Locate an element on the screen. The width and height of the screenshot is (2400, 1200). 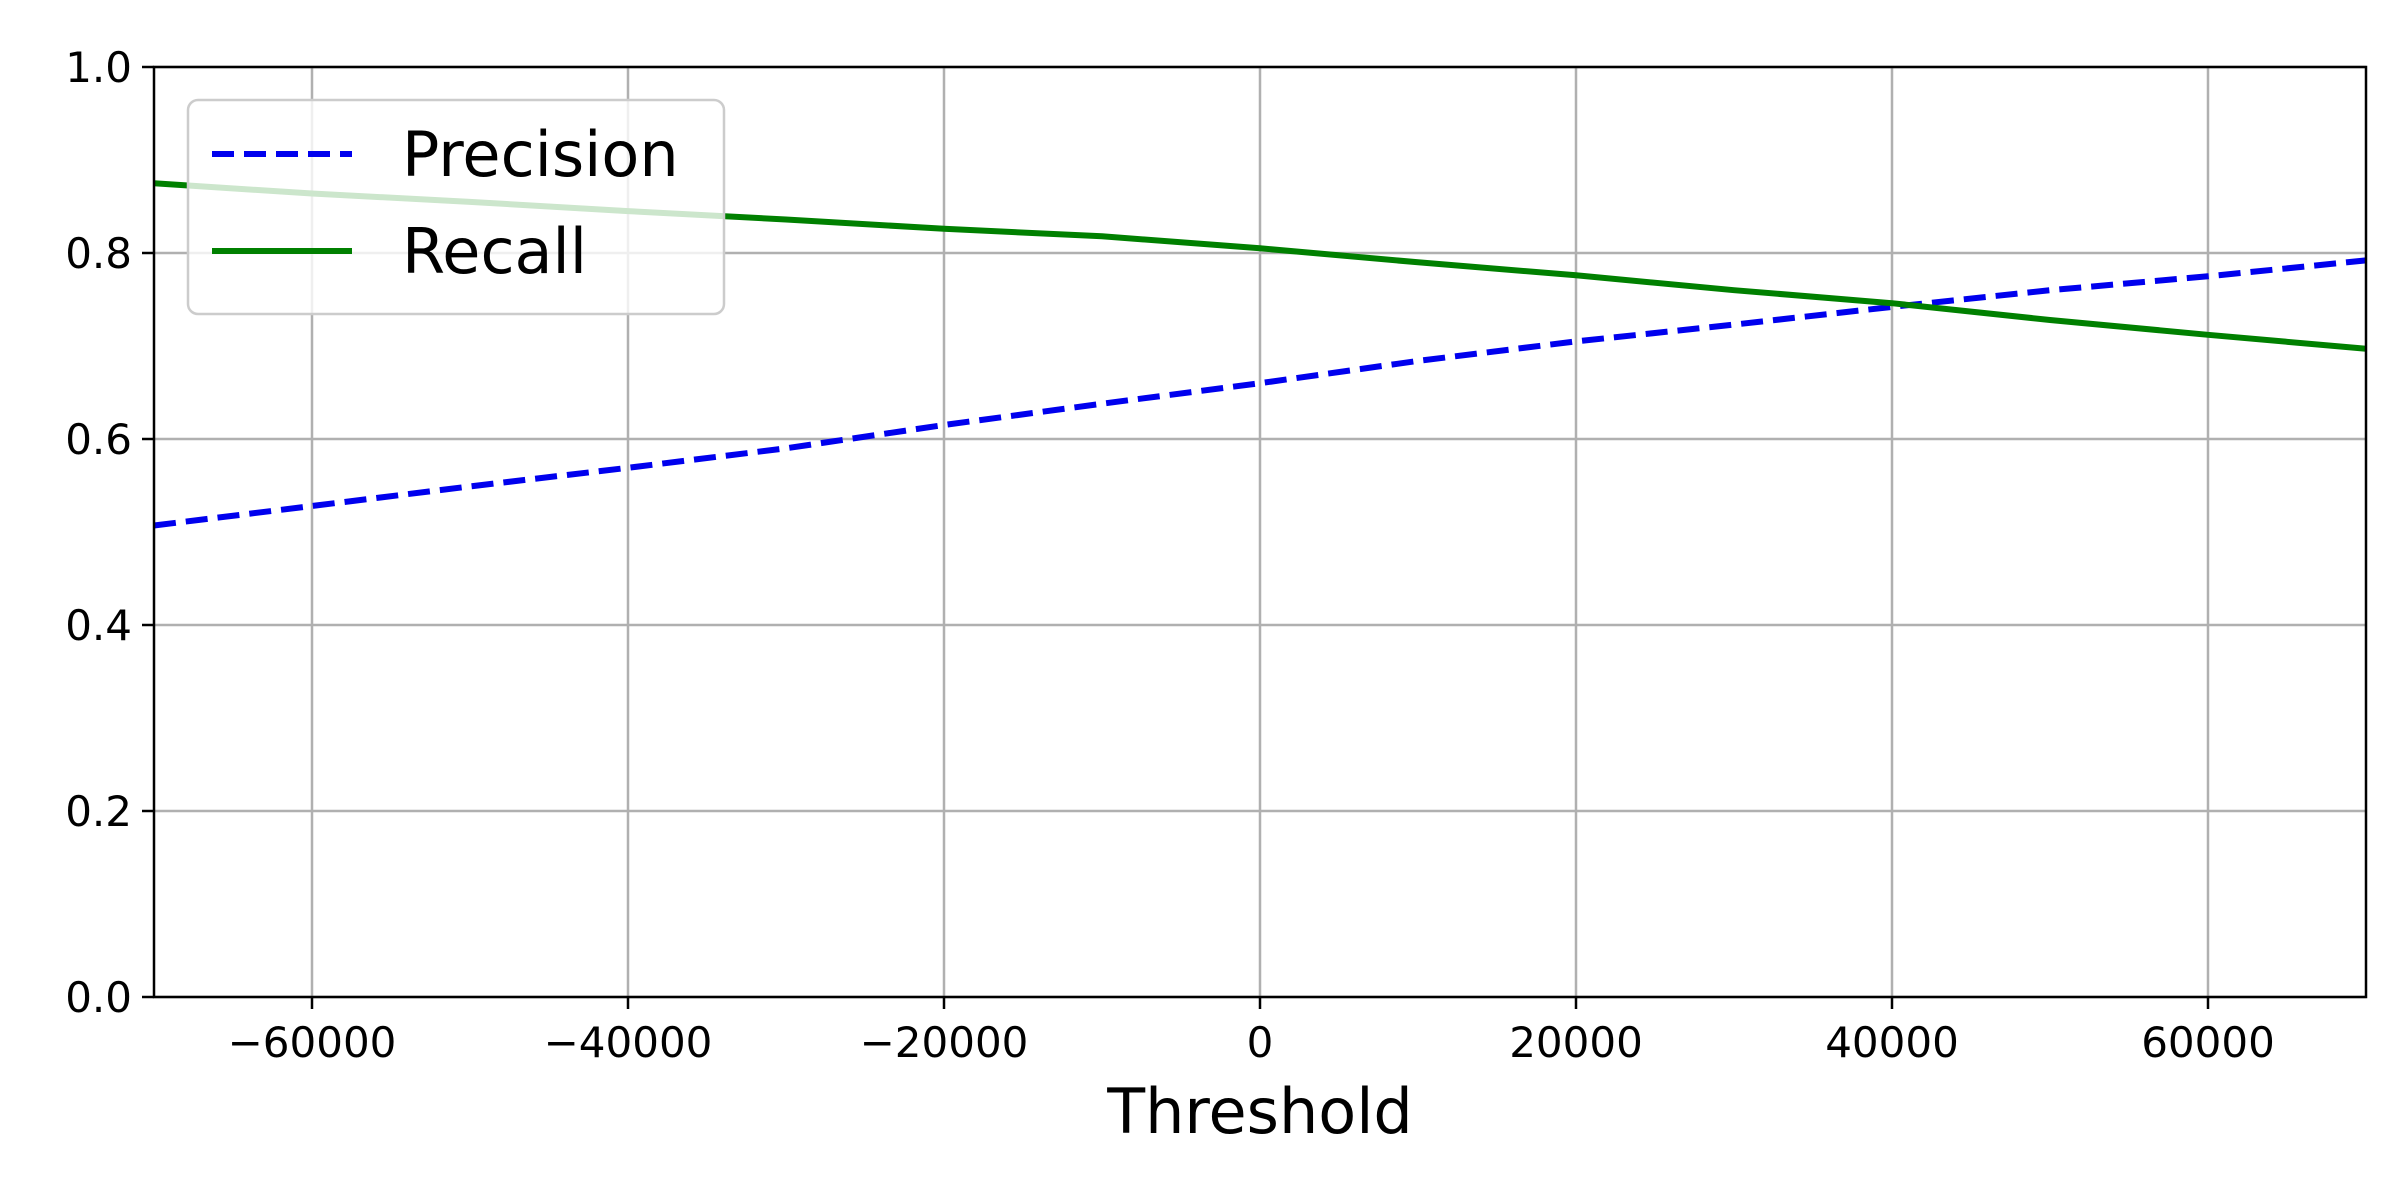
y-tick-label: 0.2 is located at coordinates (98, 811).